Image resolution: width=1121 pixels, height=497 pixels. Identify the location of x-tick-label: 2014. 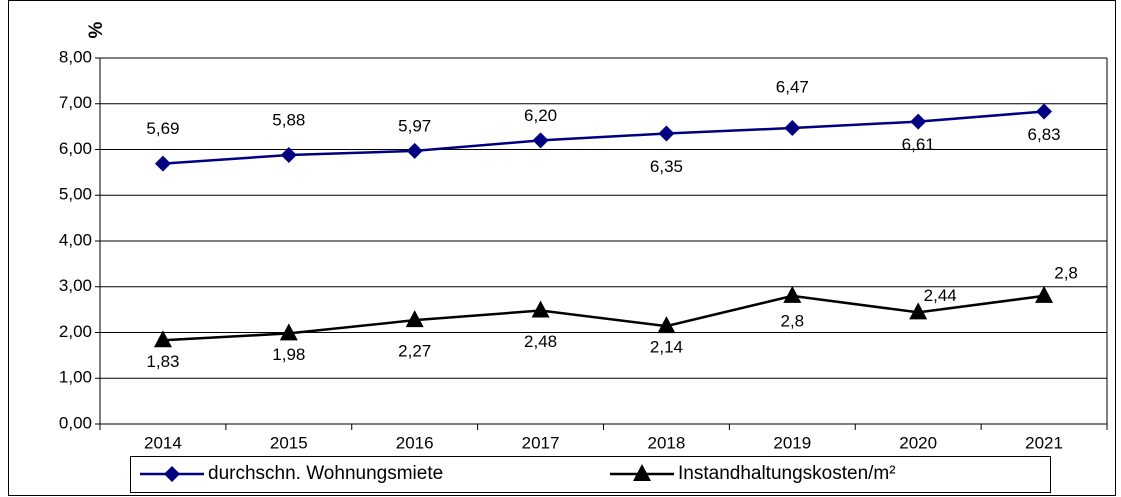
(163, 442).